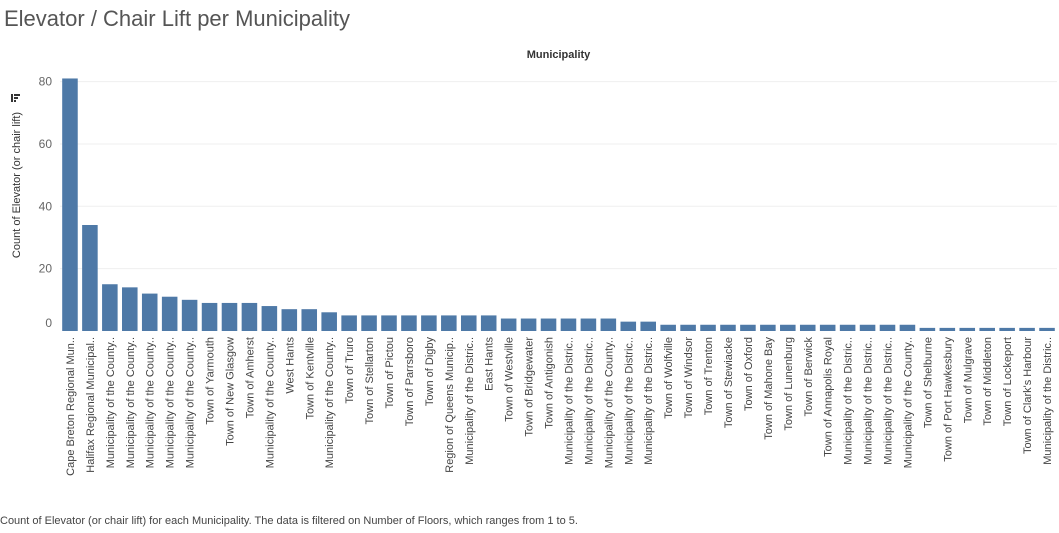 The image size is (1059, 533). I want to click on x-tick-label: Town of Lunenburg, so click(789, 384).